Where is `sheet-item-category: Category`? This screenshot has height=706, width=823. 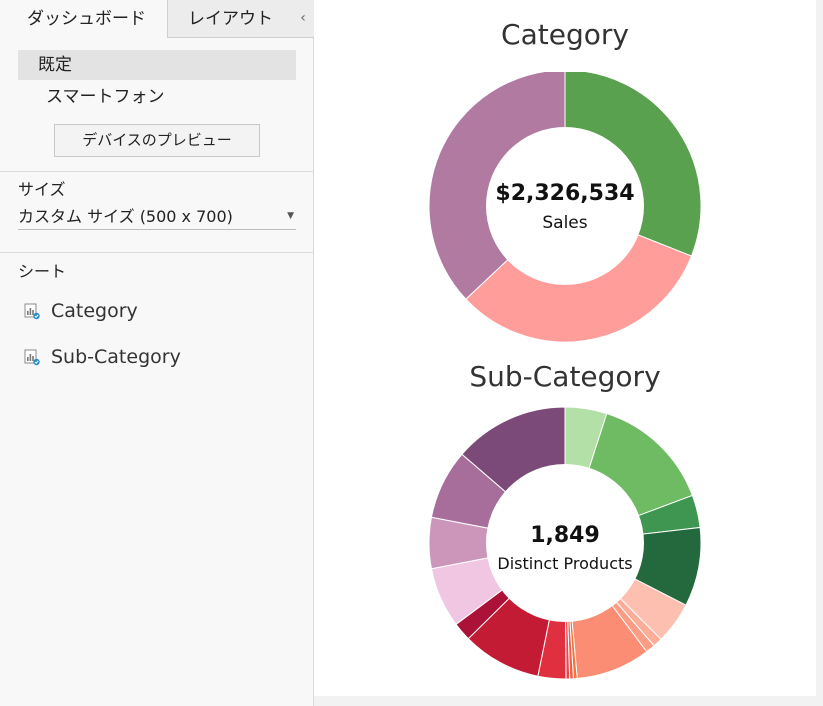 sheet-item-category: Category is located at coordinates (81, 311).